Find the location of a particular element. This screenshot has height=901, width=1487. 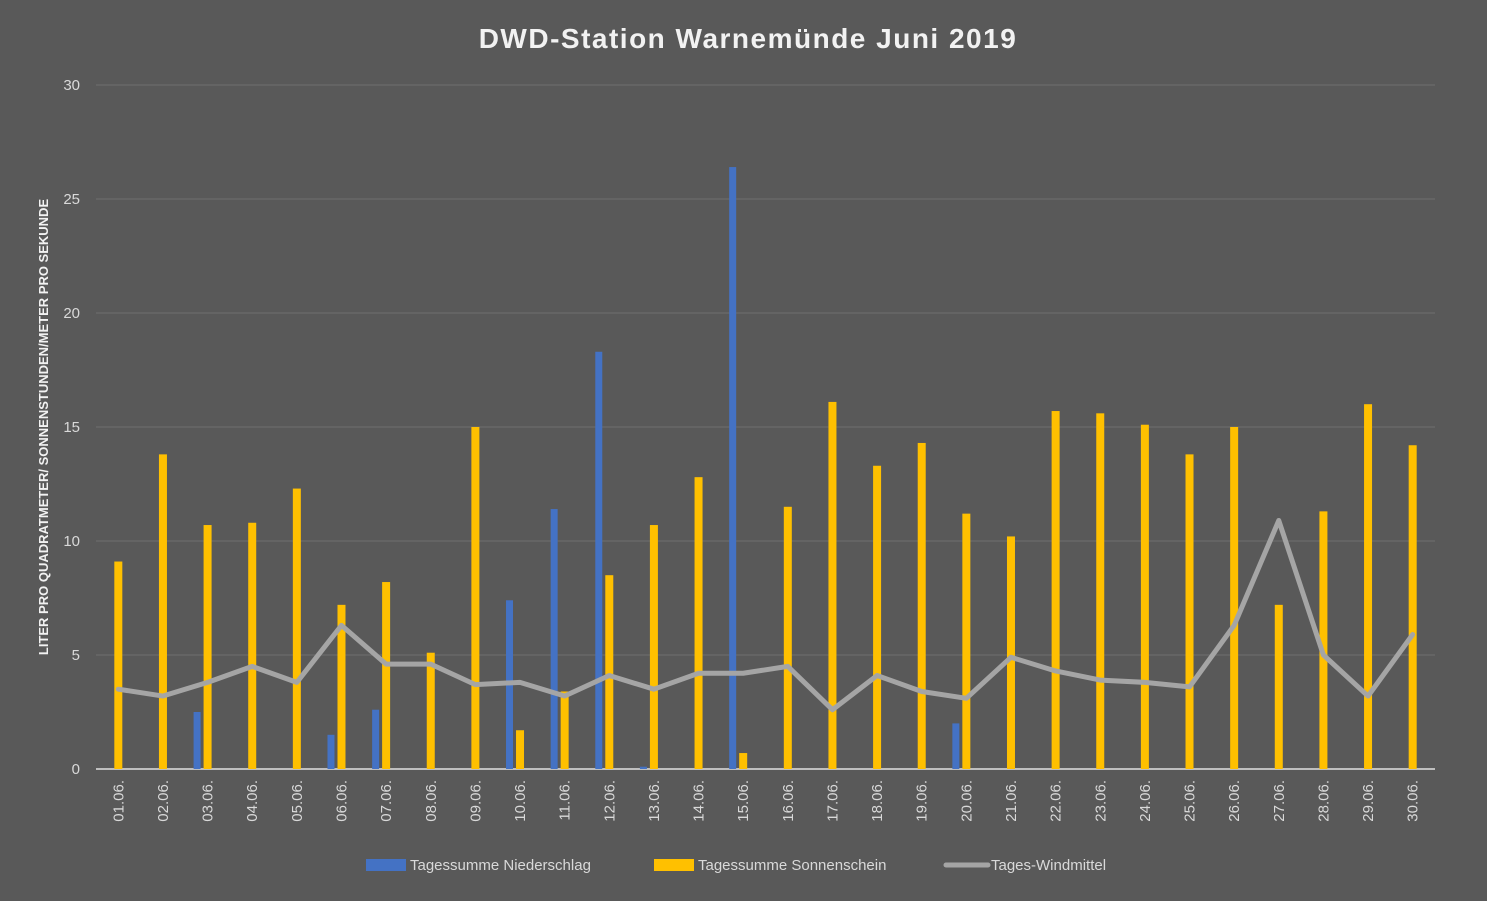

y-tick-label: 10 is located at coordinates (71, 541).